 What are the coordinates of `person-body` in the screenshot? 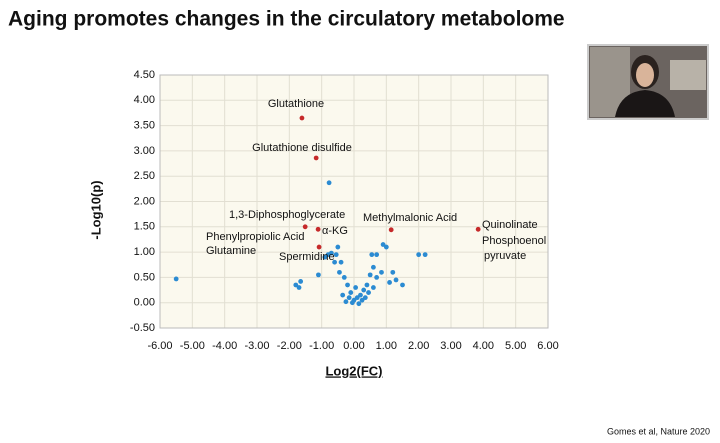 It's located at (645, 103).